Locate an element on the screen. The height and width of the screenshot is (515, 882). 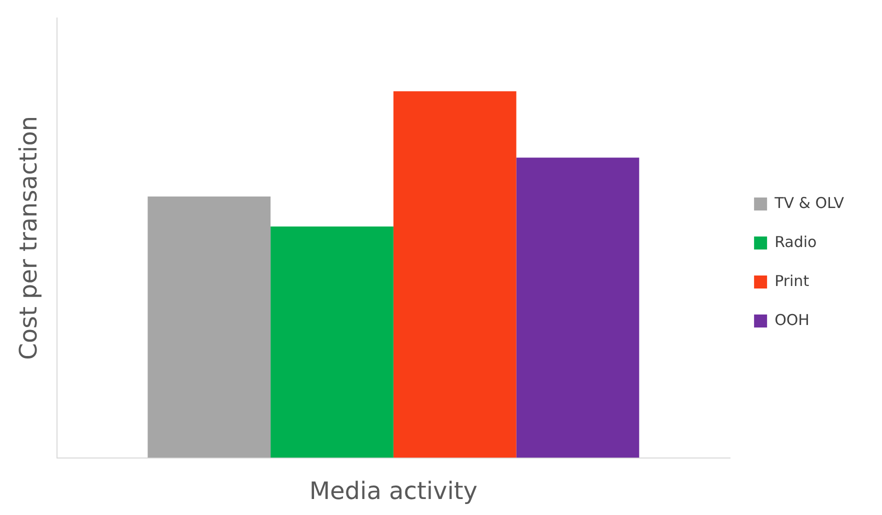
legend-label: OOH is located at coordinates (792, 319).